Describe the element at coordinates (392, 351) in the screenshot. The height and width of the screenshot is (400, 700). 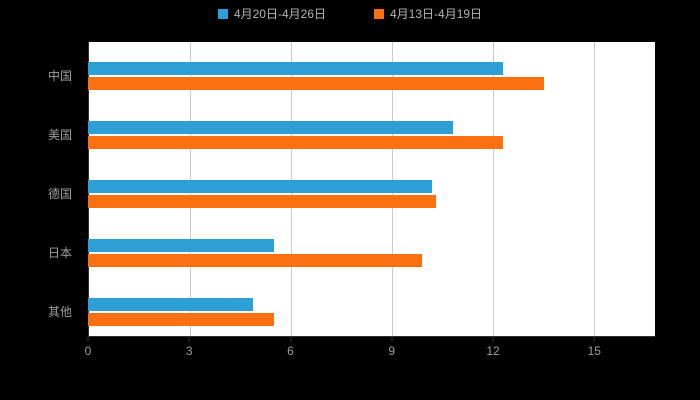
I see `tick-label: 9` at that location.